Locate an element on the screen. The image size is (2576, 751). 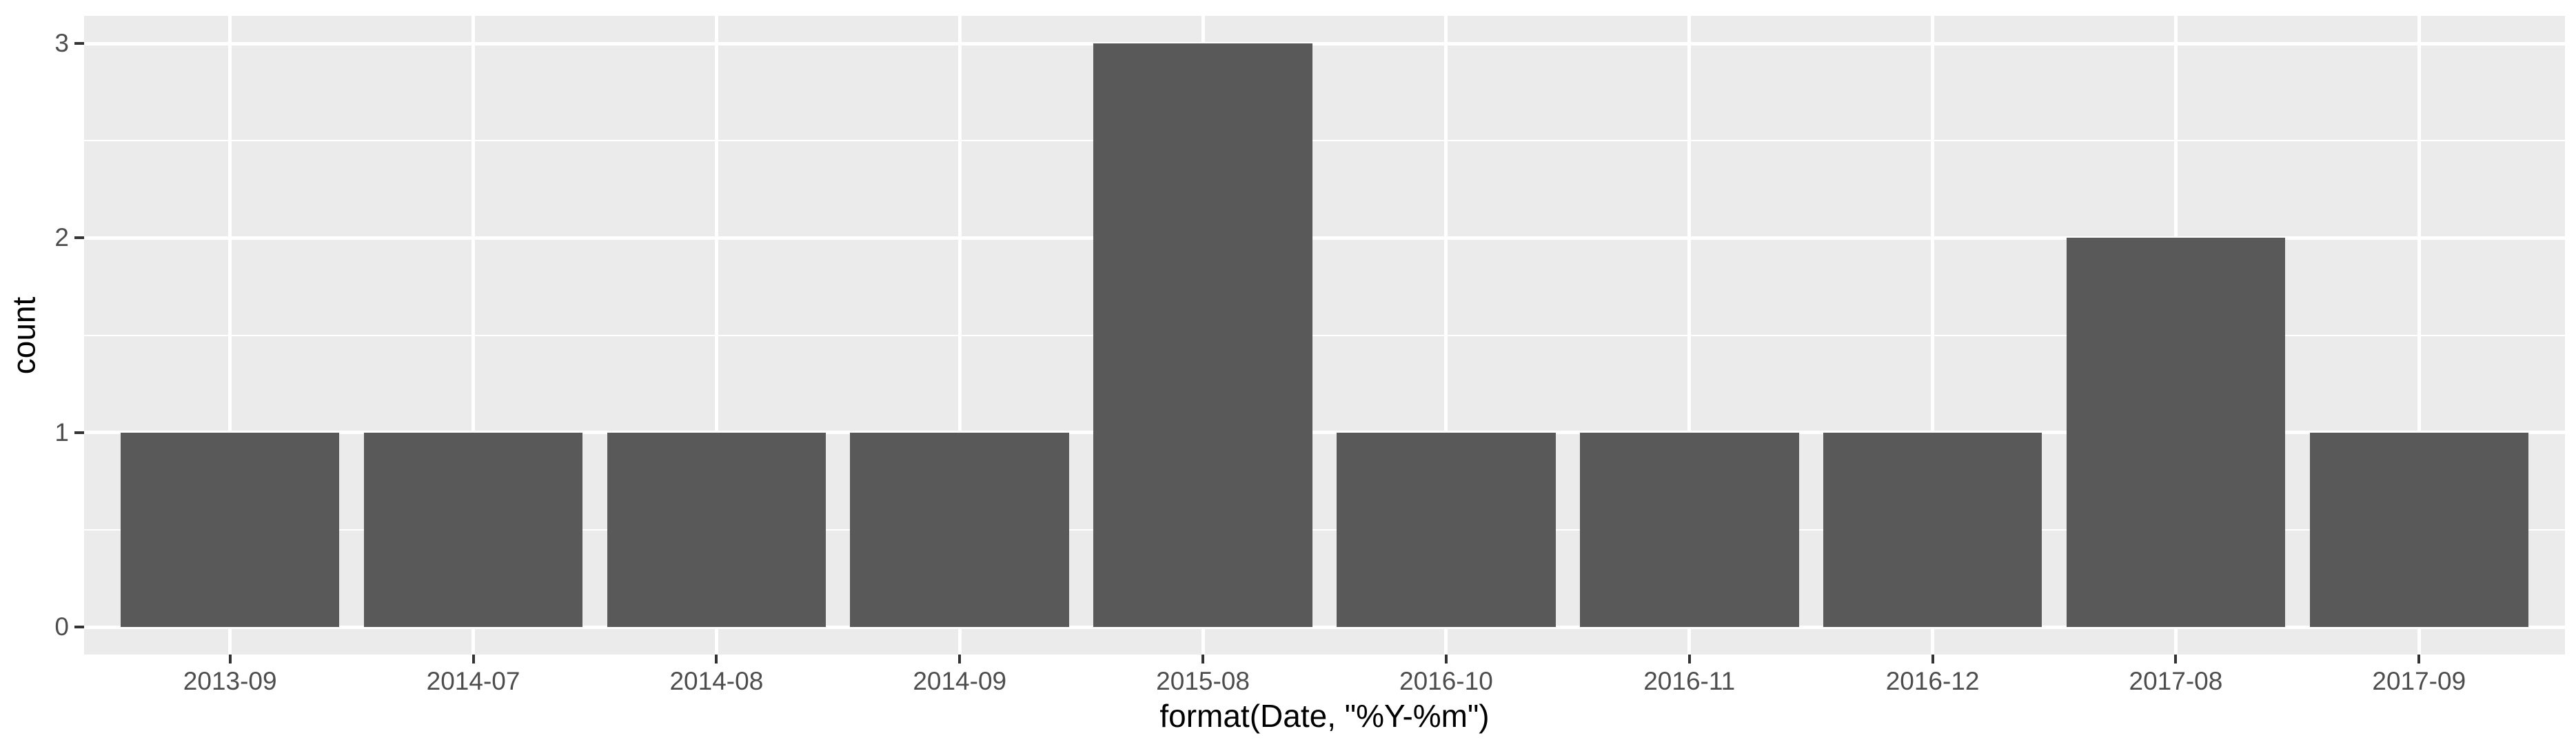
x-tick-label: 2017-09 is located at coordinates (2419, 681).